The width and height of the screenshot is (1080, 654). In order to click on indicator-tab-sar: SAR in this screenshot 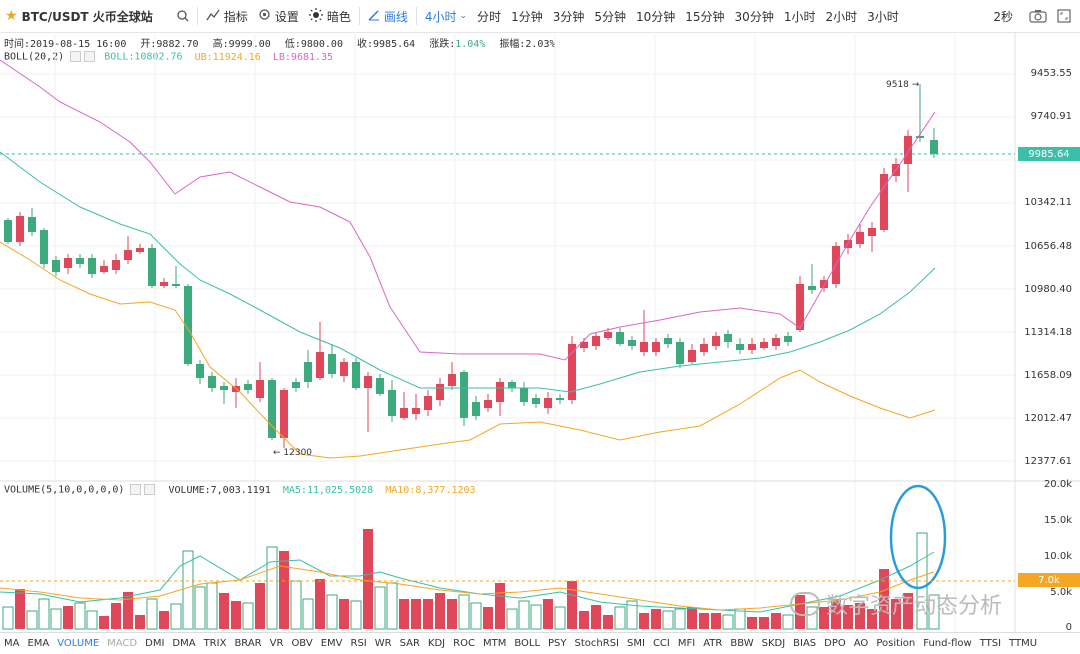, I will do `click(409, 643)`.